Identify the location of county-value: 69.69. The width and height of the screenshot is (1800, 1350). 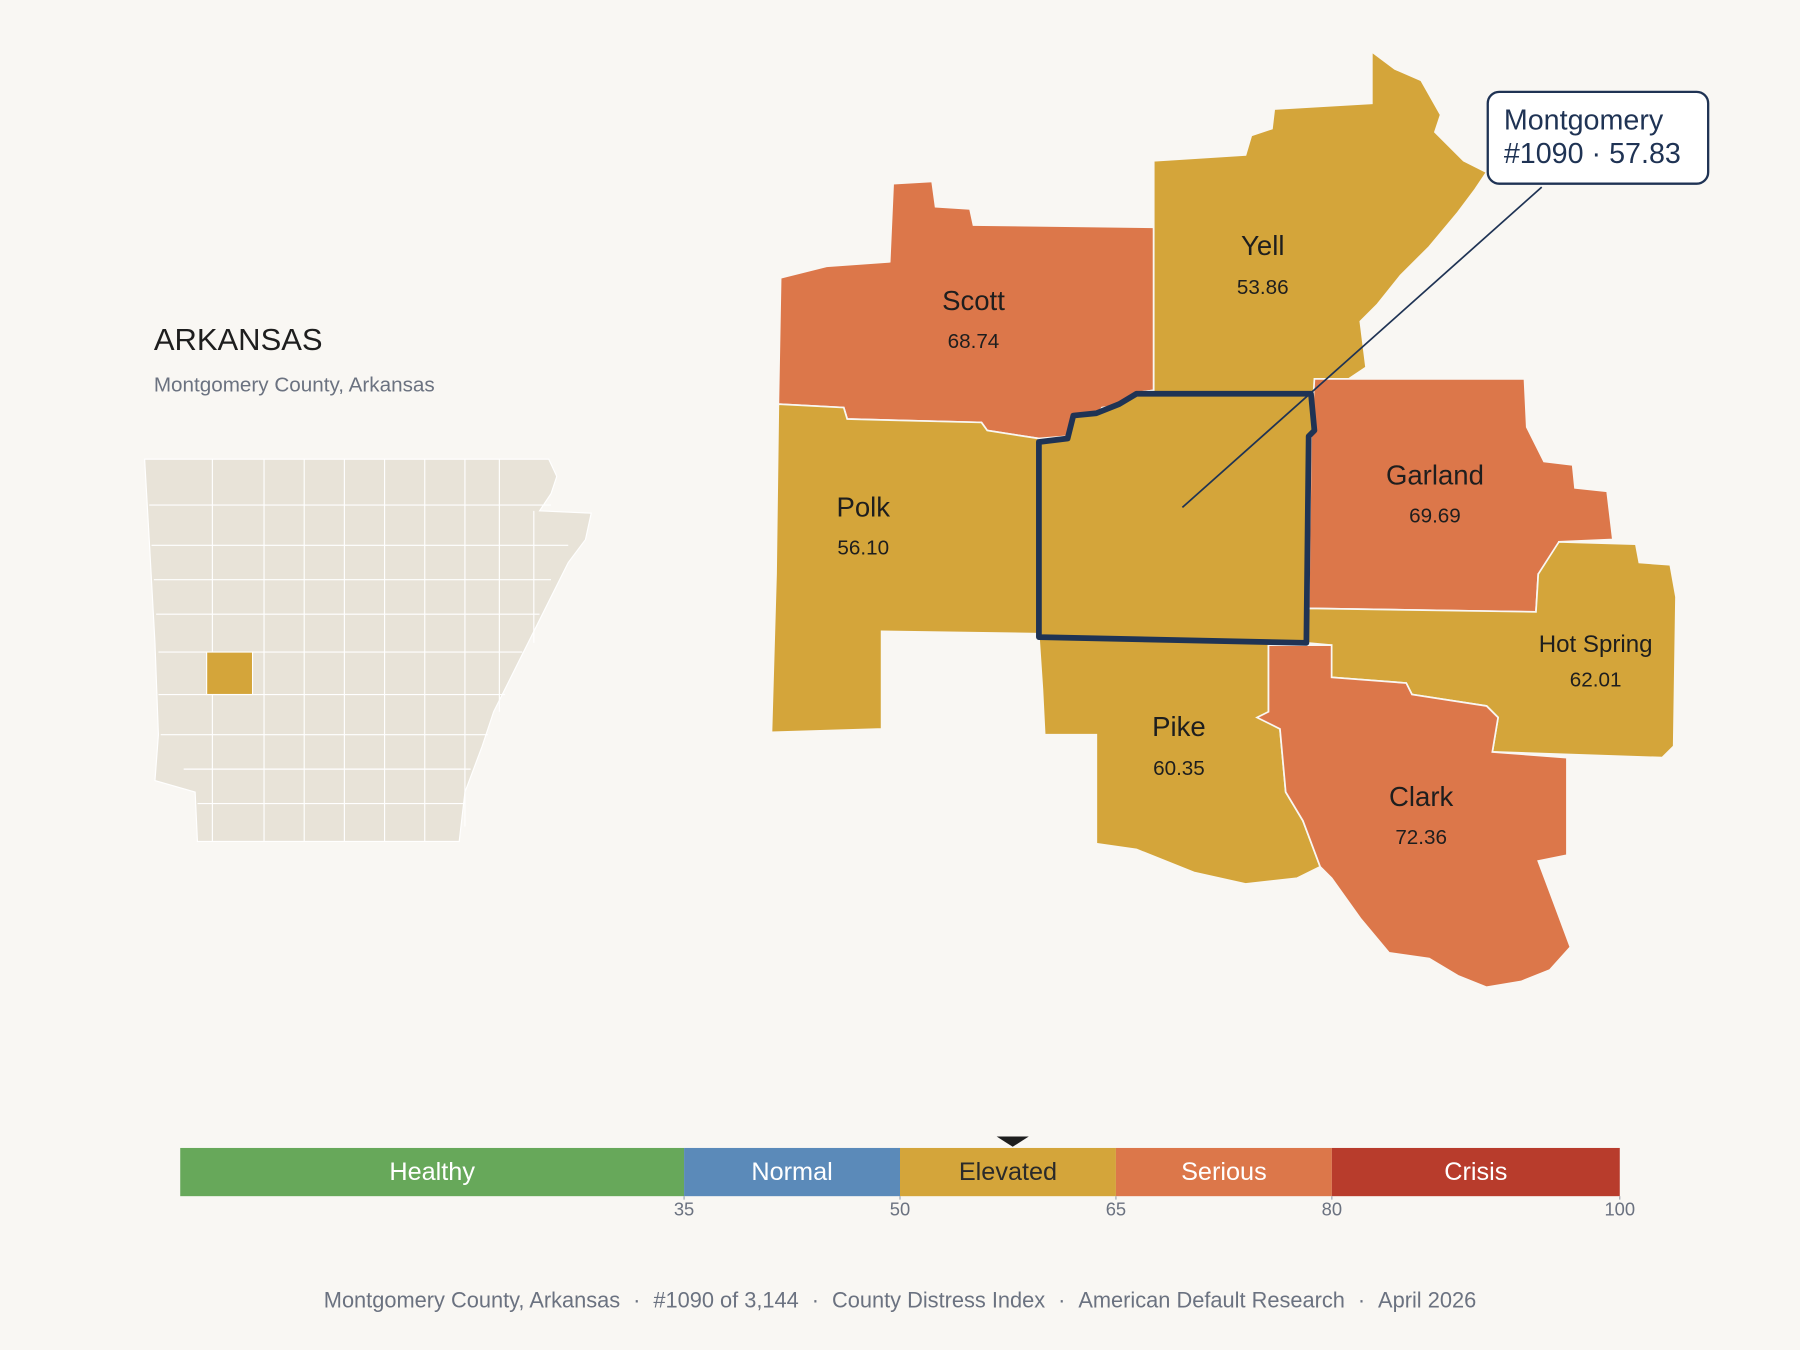
(1435, 515).